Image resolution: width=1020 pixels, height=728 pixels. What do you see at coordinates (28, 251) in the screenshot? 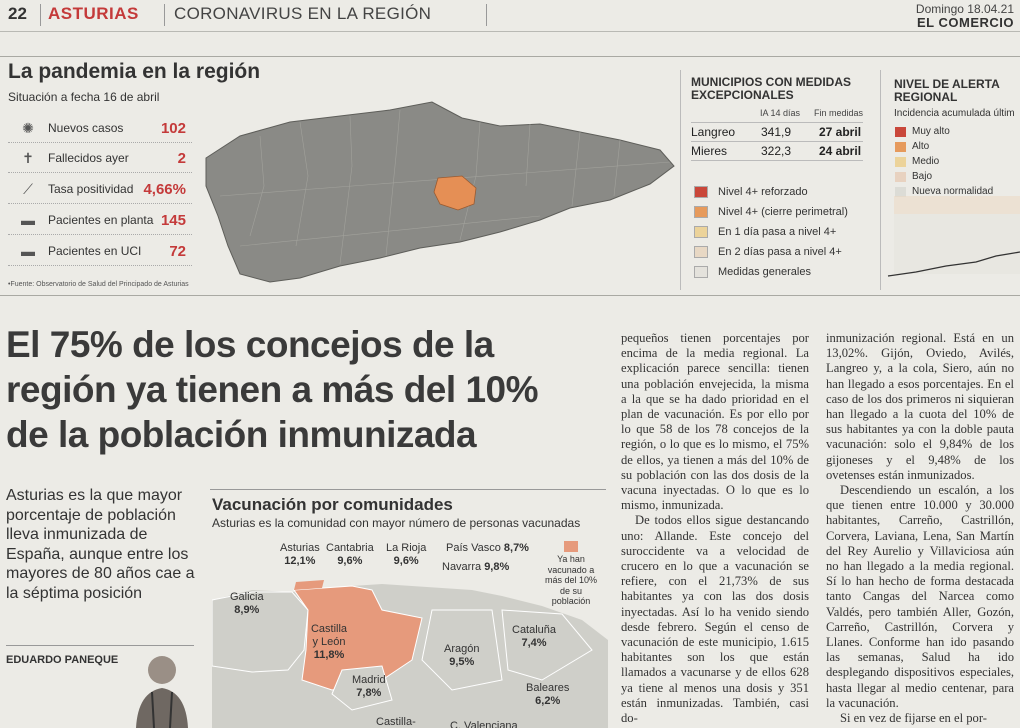
I see `icu-bed-icon: ▬` at bounding box center [28, 251].